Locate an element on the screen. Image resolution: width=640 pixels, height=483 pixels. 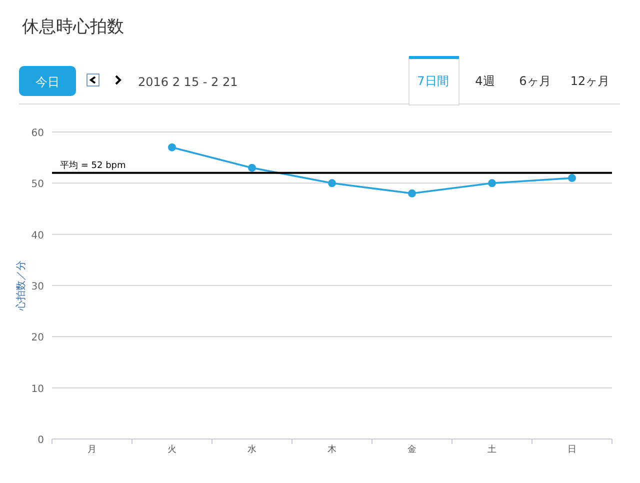
text: 7日間 is located at coordinates (433, 81).